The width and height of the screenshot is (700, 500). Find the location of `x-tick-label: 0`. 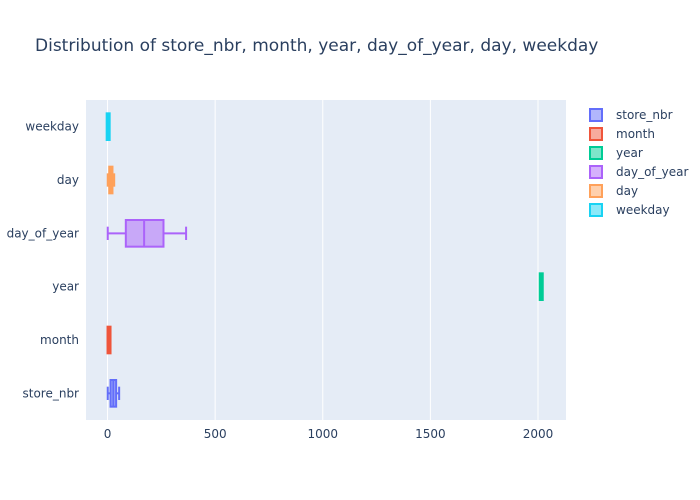

x-tick-label: 0 is located at coordinates (108, 434).